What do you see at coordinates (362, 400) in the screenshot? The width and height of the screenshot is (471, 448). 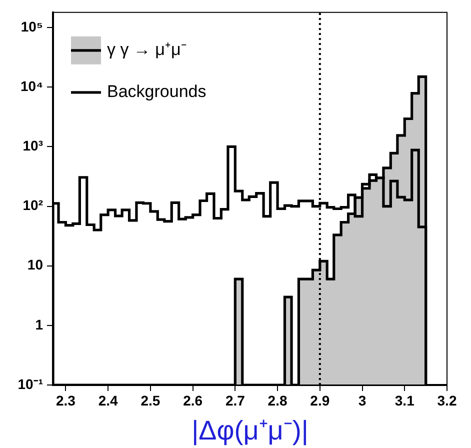 I see `x-tick-label: 3` at bounding box center [362, 400].